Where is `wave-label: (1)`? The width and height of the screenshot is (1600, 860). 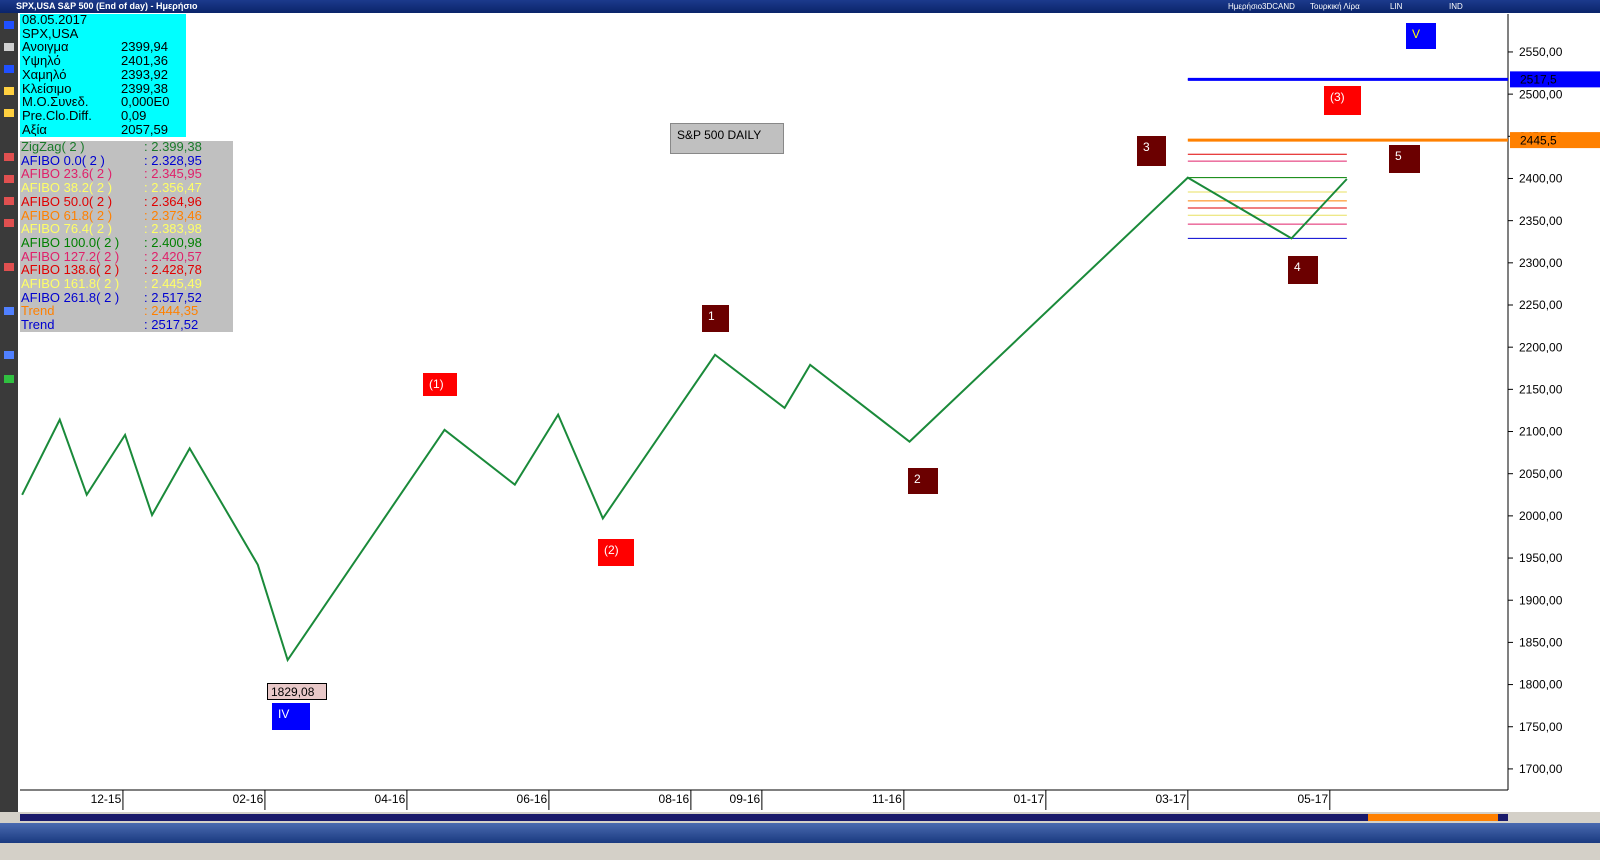 wave-label: (1) is located at coordinates (440, 384).